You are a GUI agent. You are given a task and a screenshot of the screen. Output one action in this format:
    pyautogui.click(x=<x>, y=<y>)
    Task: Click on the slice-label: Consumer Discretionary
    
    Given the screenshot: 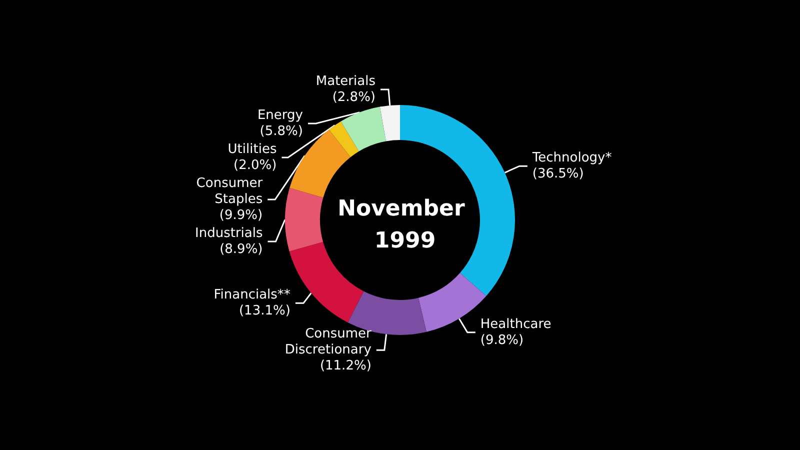 What is the action you would take?
    pyautogui.click(x=328, y=342)
    